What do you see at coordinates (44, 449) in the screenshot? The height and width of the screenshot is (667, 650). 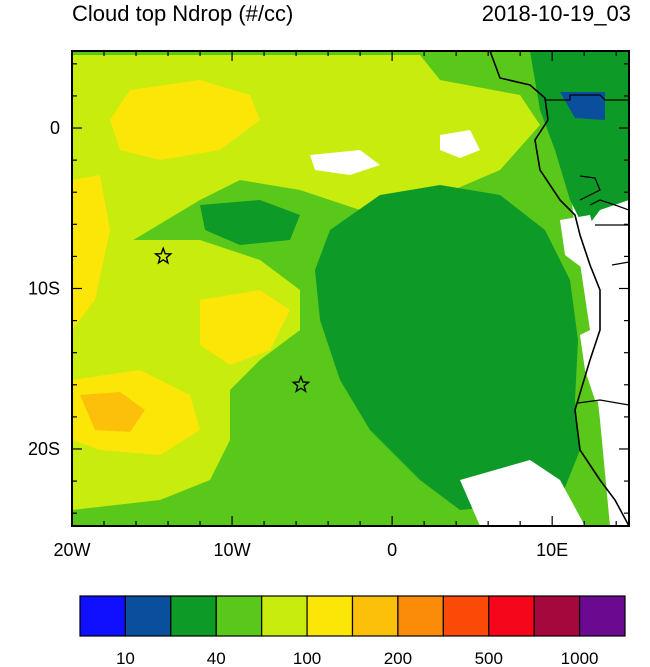 I see `y-tick-label: 20S` at bounding box center [44, 449].